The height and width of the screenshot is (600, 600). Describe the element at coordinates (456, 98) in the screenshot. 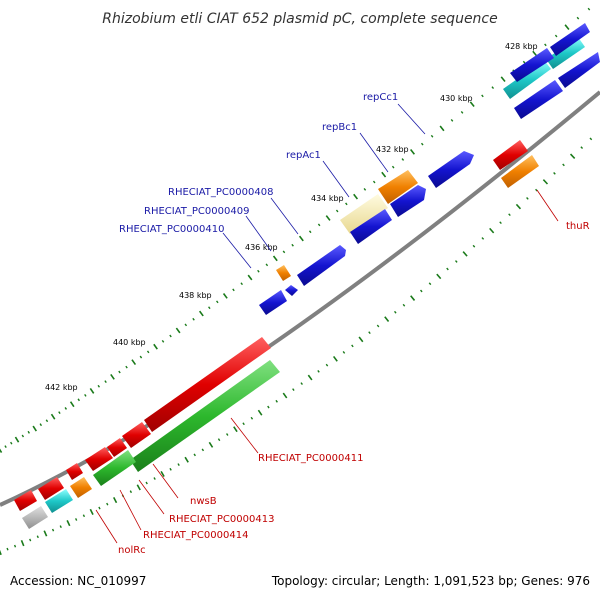

I see `tick-label-430: 430 kbp` at that location.